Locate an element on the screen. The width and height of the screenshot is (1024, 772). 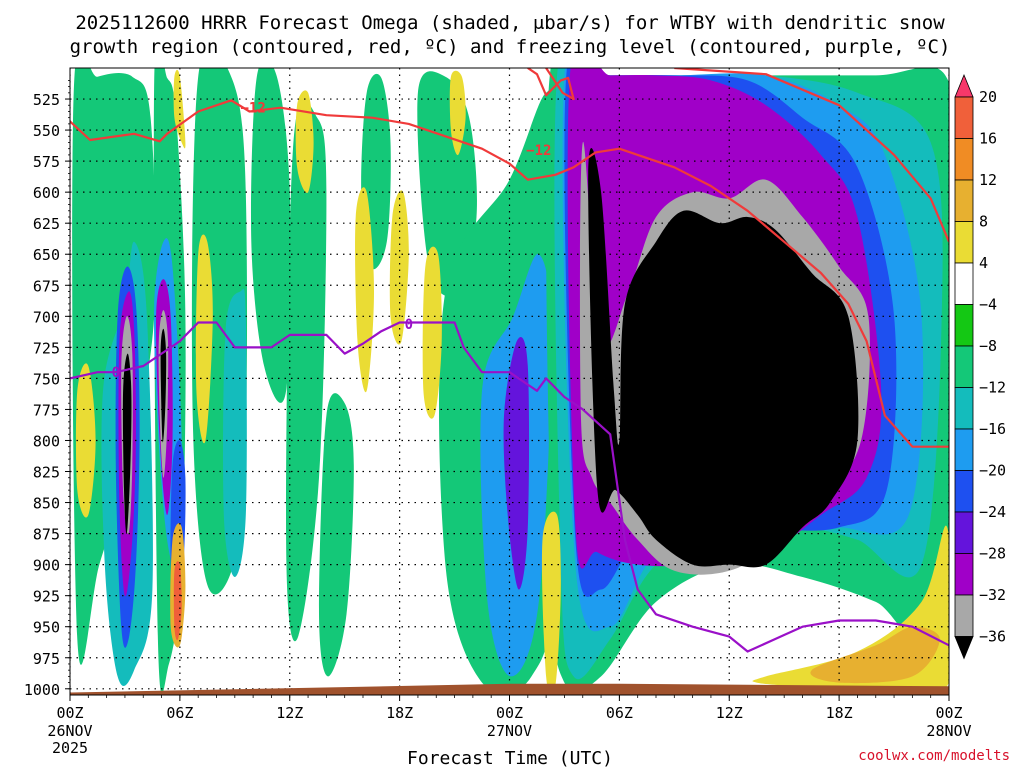
y-tick-label: 825 is located at coordinates (46, 473).